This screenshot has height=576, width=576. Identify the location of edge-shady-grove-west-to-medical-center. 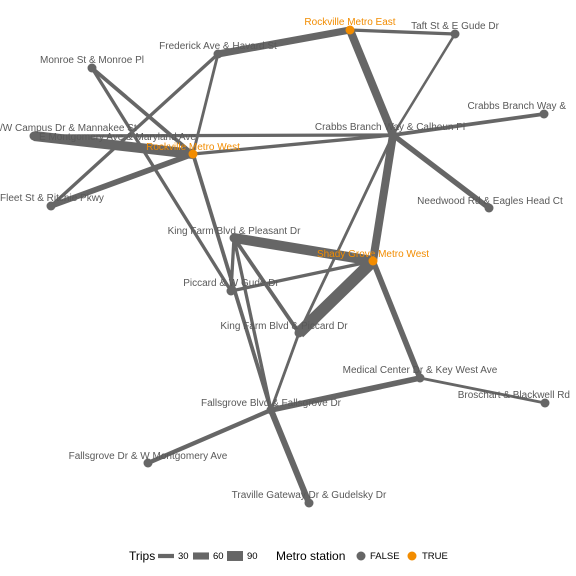
(396, 319).